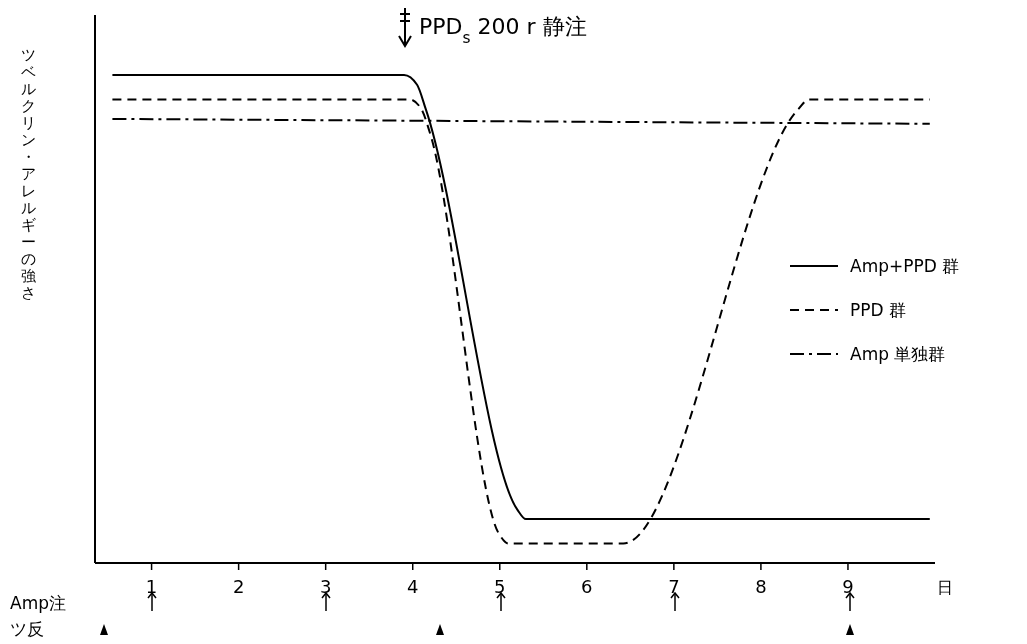  Describe the element at coordinates (848, 586) in the screenshot. I see `x-tick-label: 9` at that location.